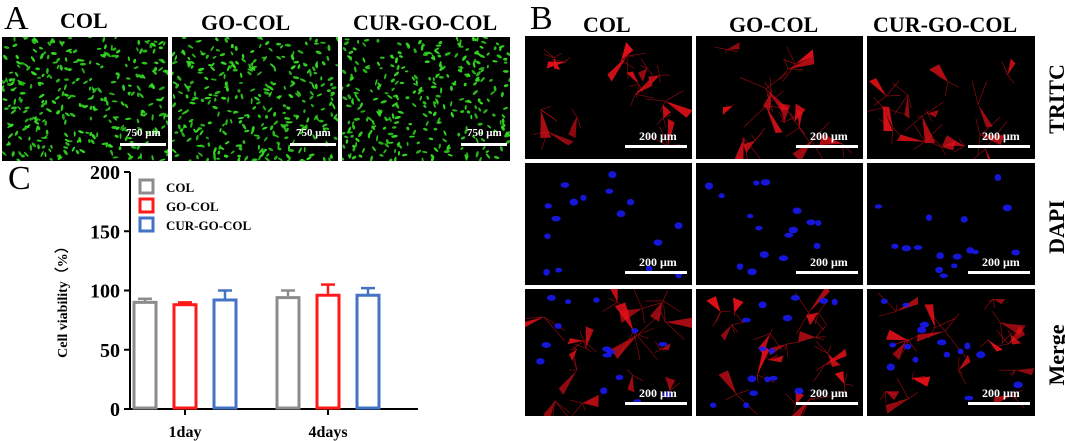 This screenshot has width=1065, height=441. Describe the element at coordinates (541, 18) in the screenshot. I see `panel-b-letter: B` at that location.